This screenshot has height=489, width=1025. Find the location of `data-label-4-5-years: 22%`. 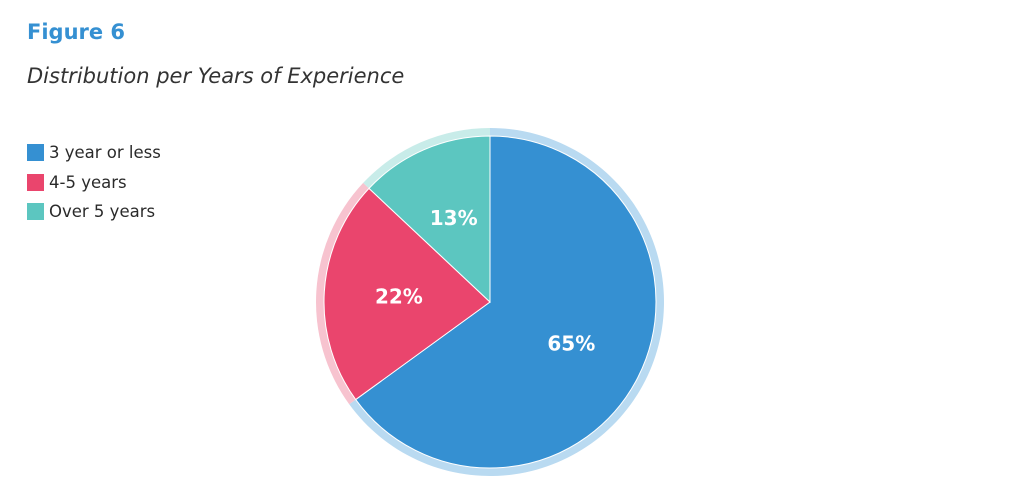

data-label-4-5-years: 22% is located at coordinates (399, 296).